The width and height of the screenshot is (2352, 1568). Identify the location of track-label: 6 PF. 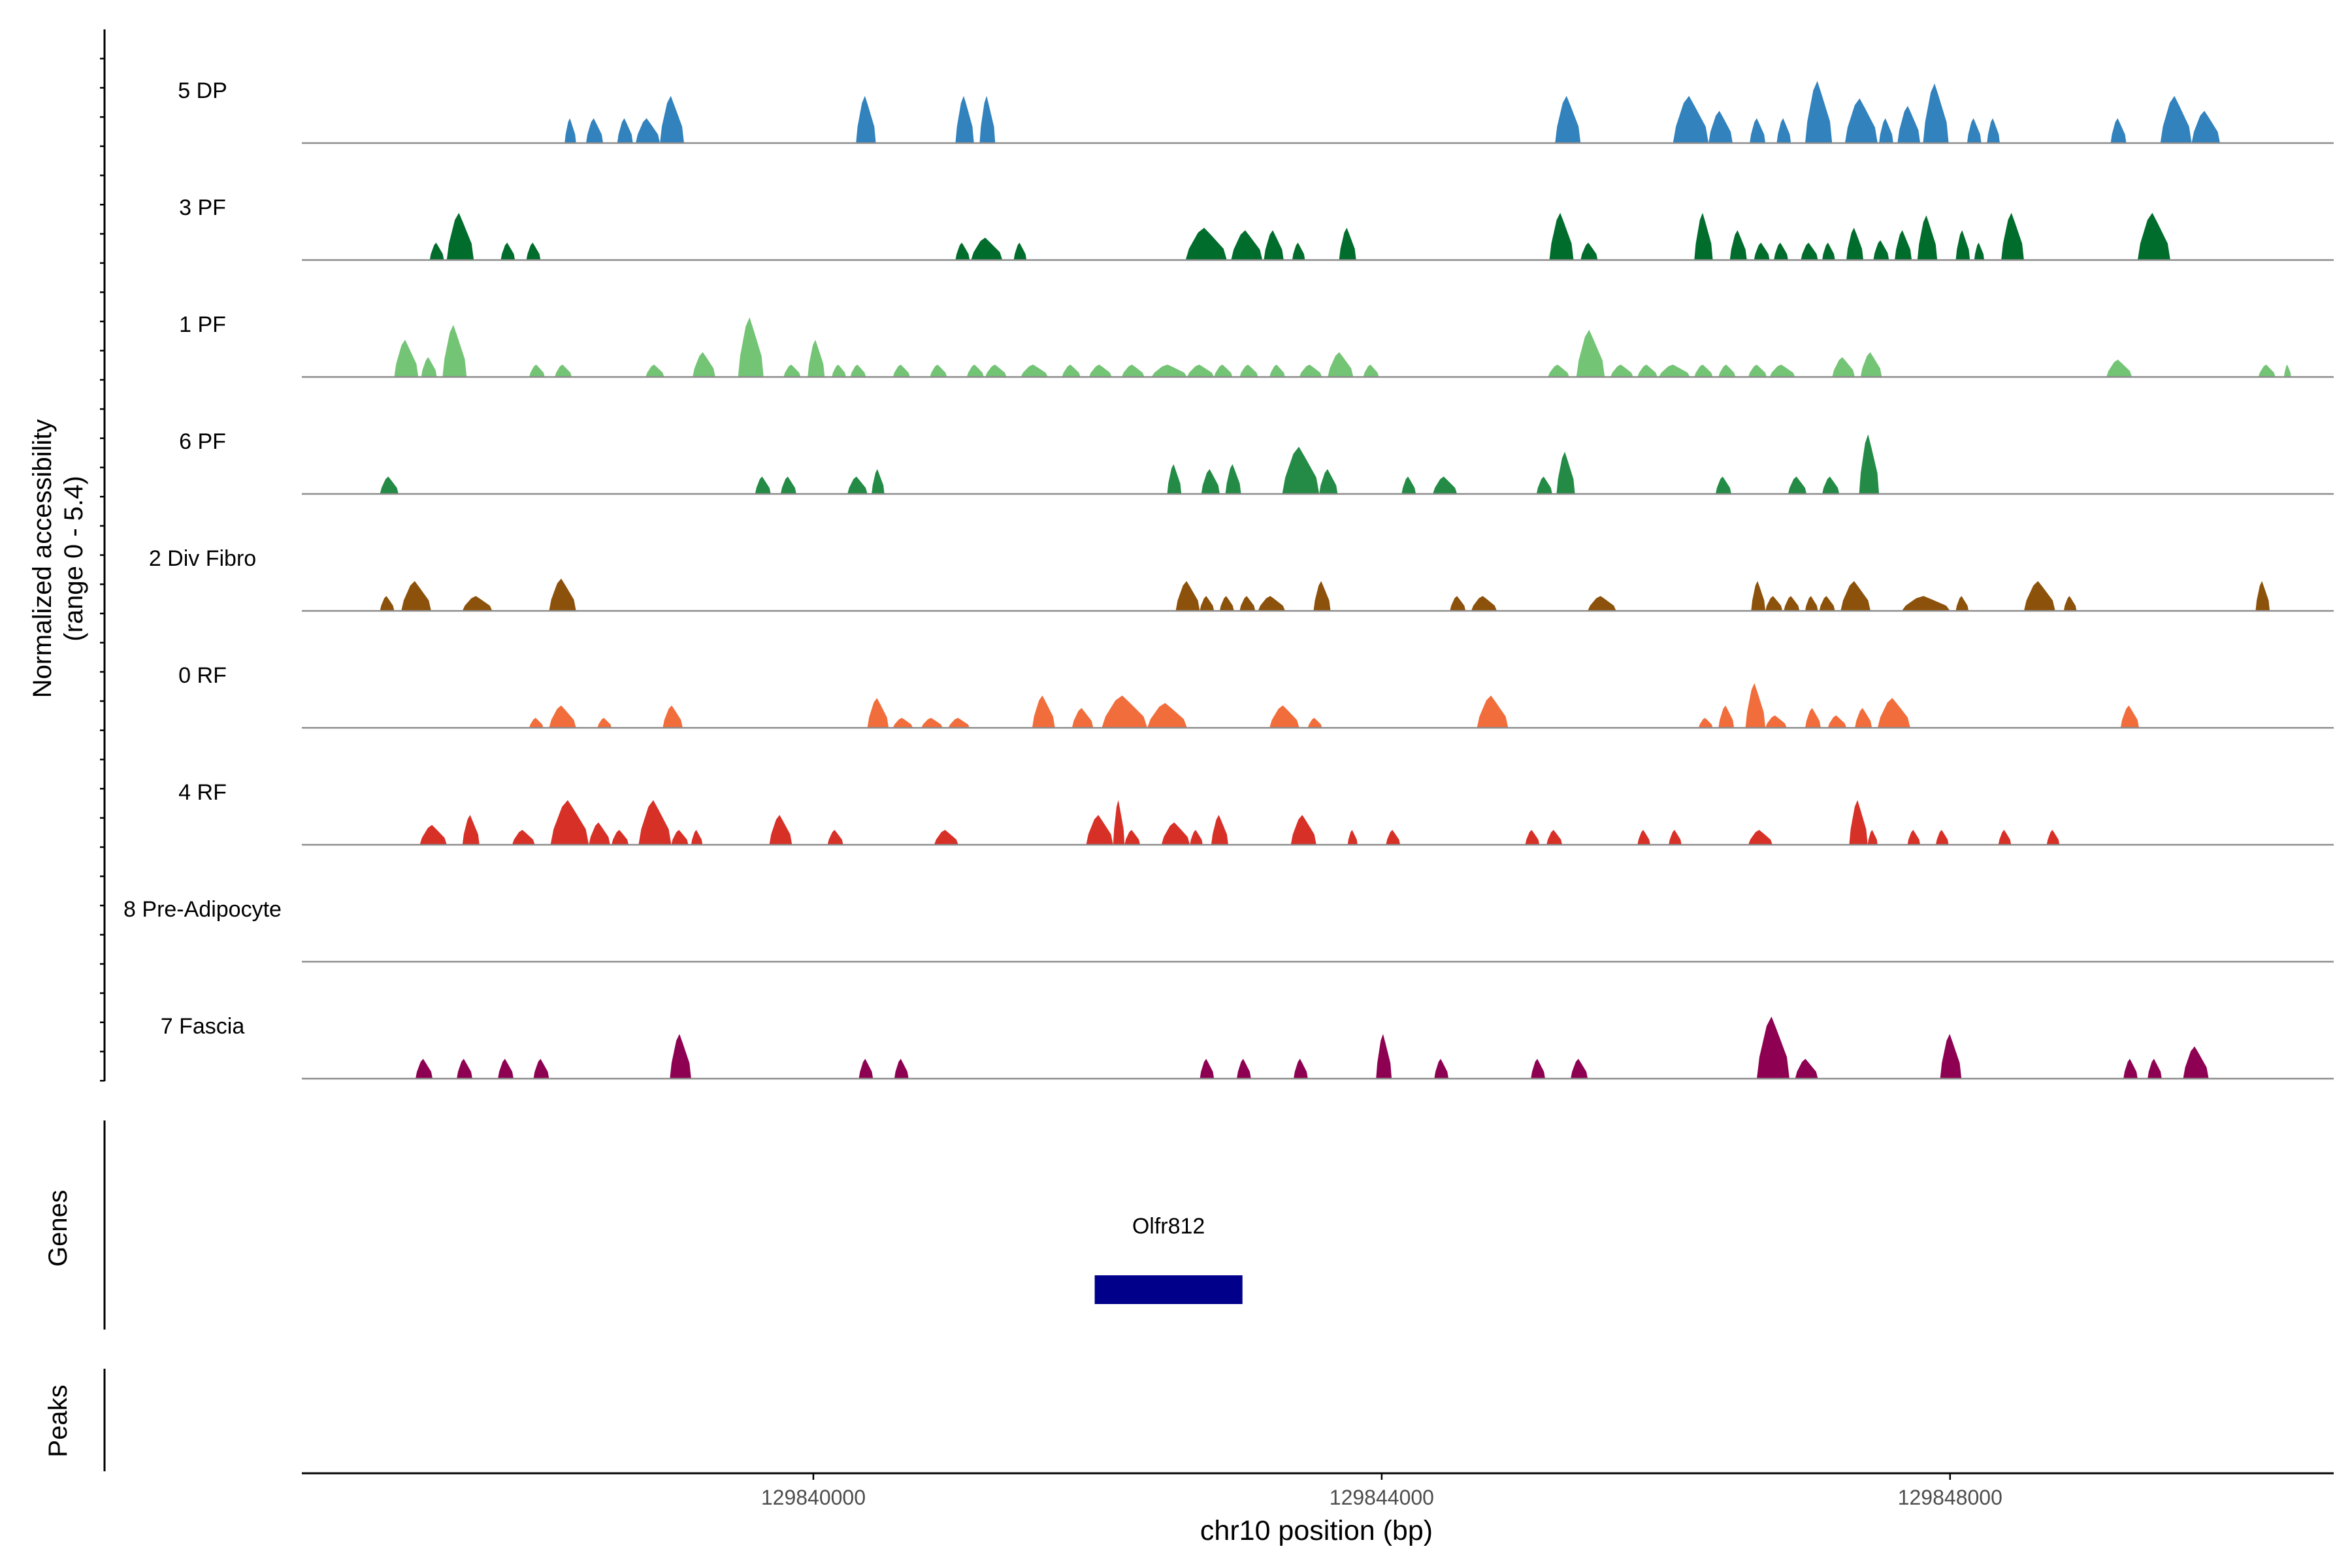
(202, 441).